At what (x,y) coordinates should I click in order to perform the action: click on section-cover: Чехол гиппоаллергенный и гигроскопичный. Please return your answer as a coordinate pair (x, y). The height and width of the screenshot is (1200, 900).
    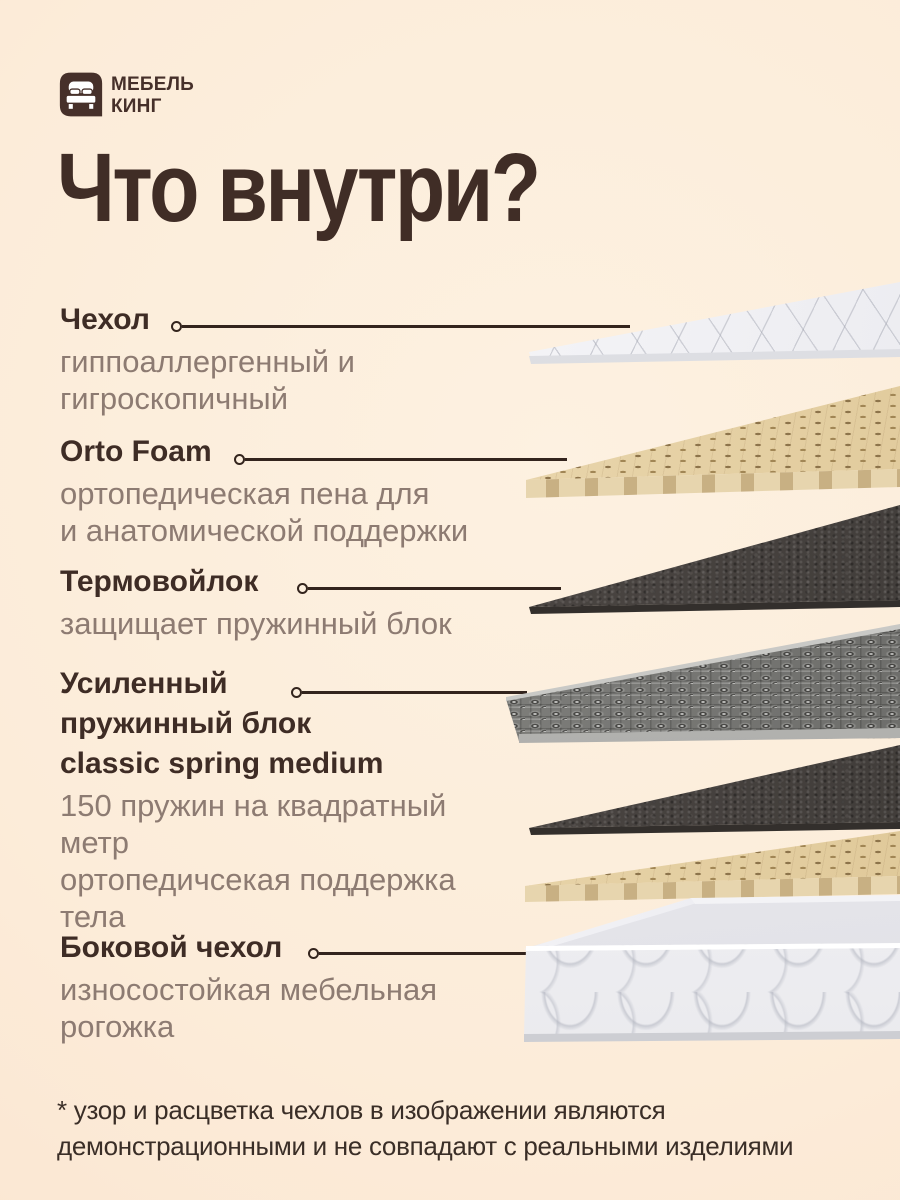
    Looking at the image, I should click on (295, 358).